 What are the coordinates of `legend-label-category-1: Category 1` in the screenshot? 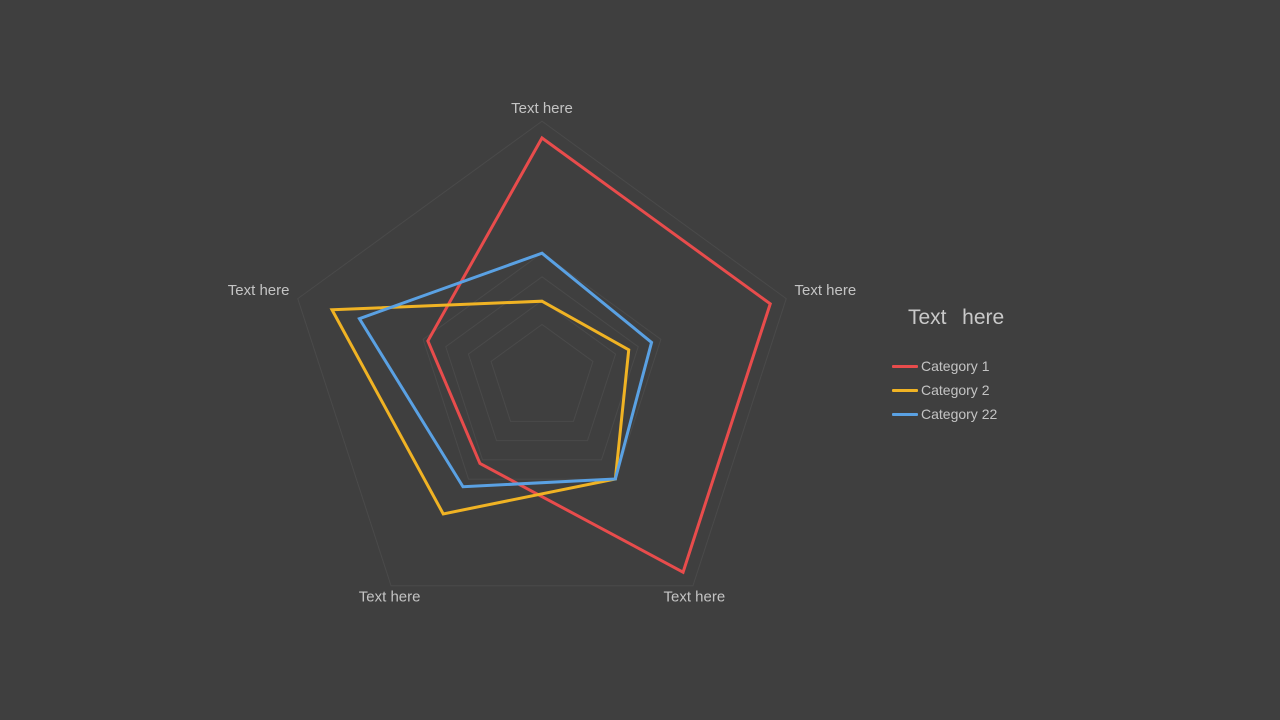 It's located at (955, 366).